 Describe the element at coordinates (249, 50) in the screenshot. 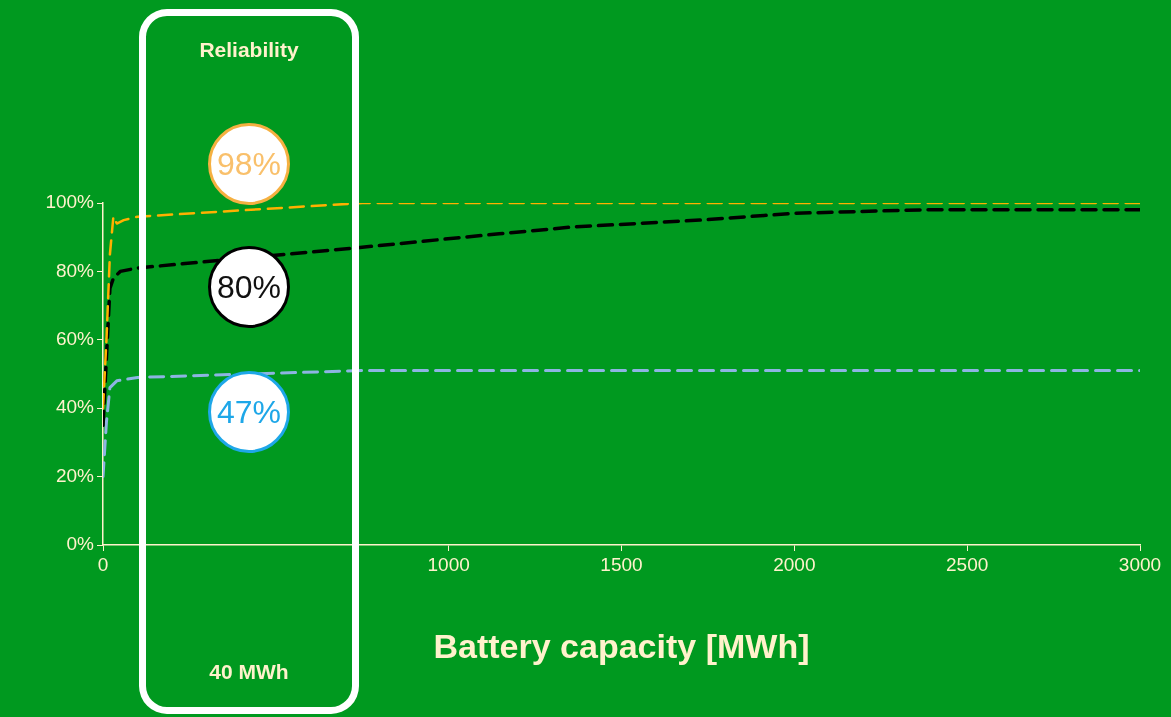

I see `text: Reliability` at that location.